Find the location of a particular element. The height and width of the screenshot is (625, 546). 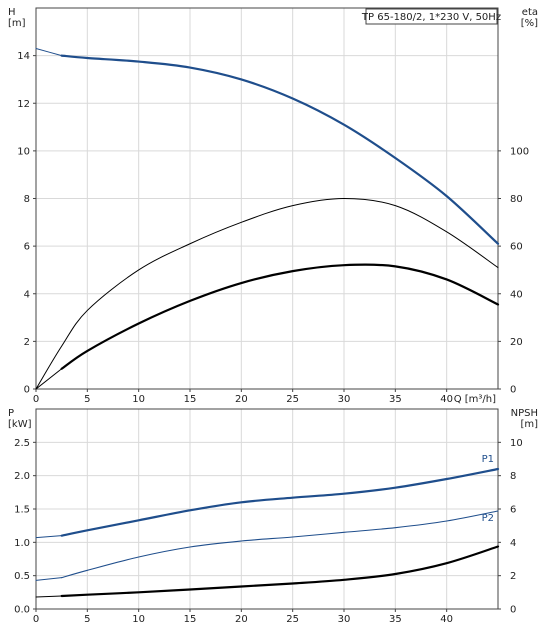

power-npsh-series-p2-label: P2 is located at coordinates (488, 518).